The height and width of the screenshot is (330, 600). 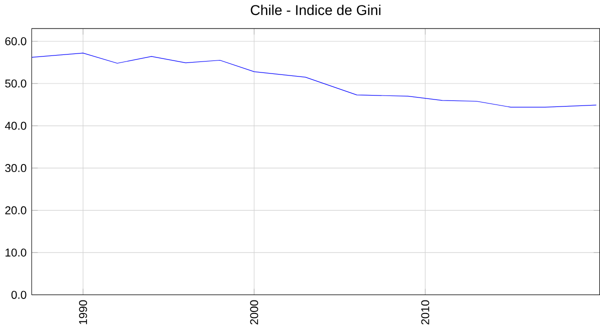 What do you see at coordinates (18, 294) in the screenshot?
I see `y-tick-label: 0.0` at bounding box center [18, 294].